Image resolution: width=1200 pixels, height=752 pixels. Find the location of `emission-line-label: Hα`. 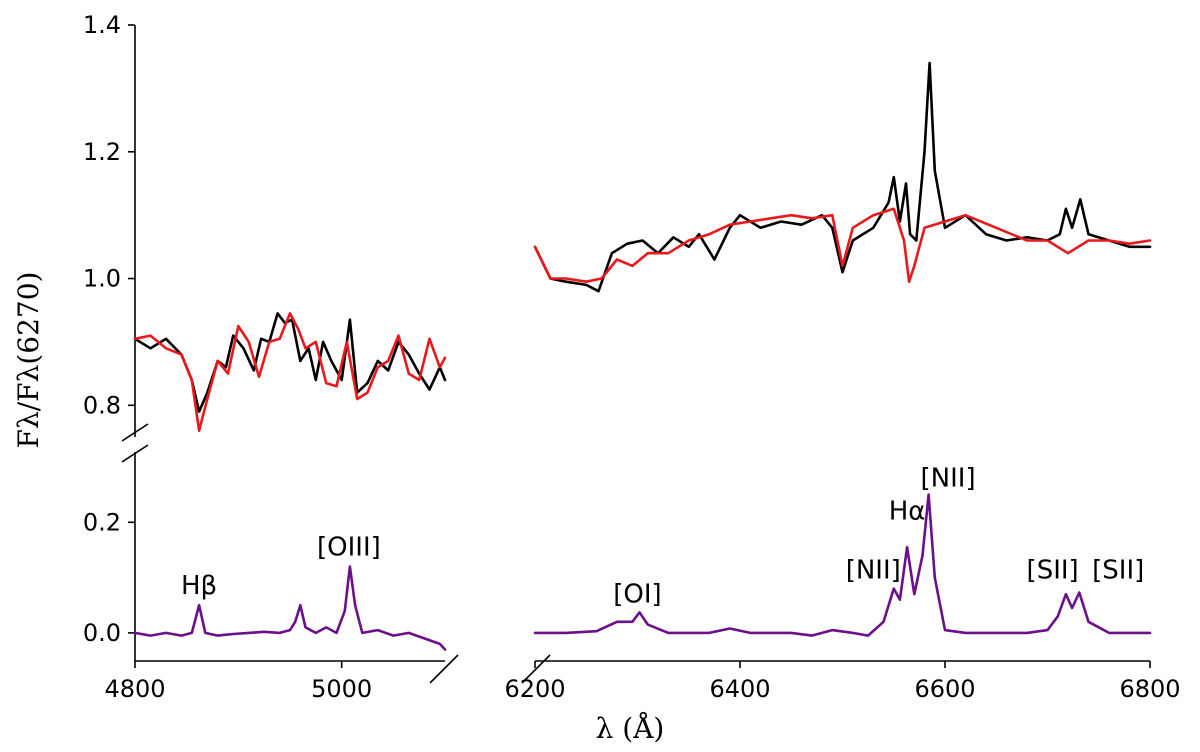

emission-line-label: Hα is located at coordinates (907, 512).